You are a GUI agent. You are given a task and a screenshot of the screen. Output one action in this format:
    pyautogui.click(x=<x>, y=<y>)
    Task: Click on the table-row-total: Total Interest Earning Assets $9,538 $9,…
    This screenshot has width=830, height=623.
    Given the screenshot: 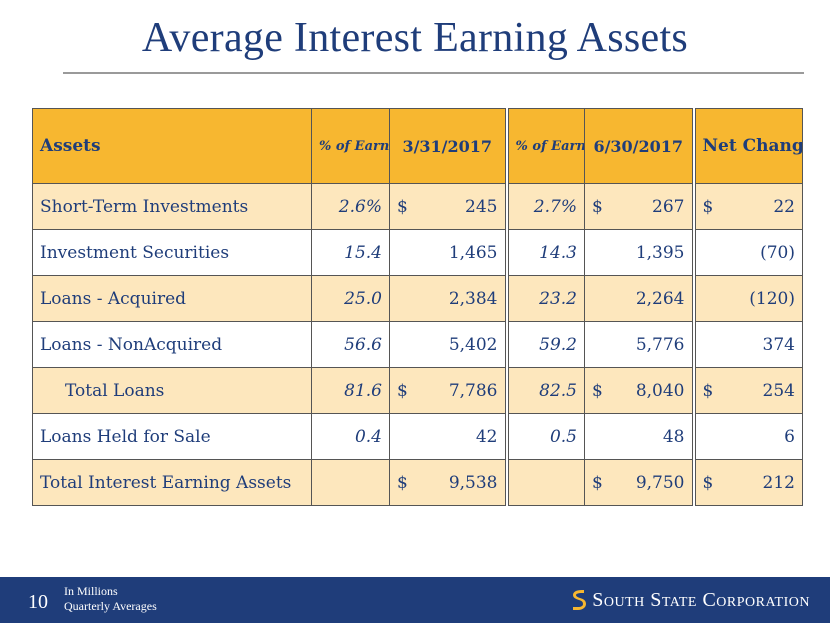 What is the action you would take?
    pyautogui.click(x=417, y=482)
    